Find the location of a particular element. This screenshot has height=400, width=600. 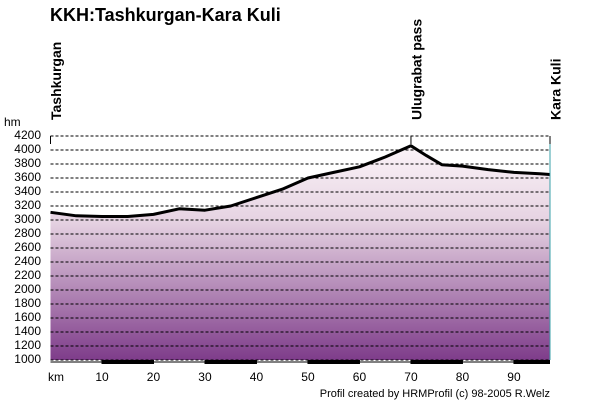

y-tick-label: 2200 is located at coordinates (27, 275).